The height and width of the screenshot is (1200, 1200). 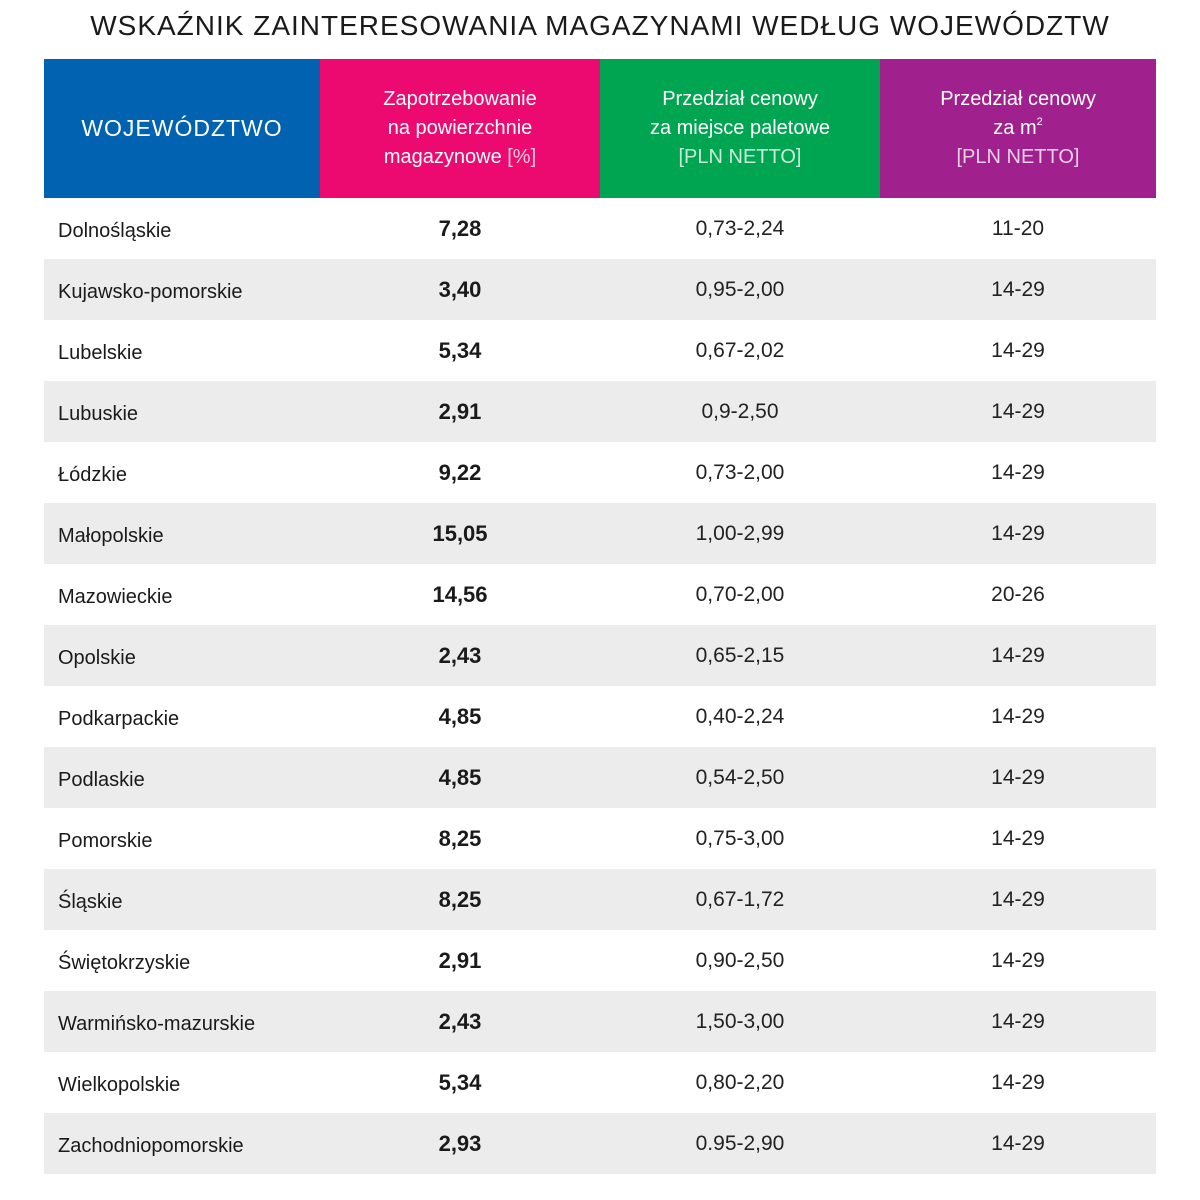 What do you see at coordinates (92, 475) in the screenshot?
I see `cell-region: Łódzkie` at bounding box center [92, 475].